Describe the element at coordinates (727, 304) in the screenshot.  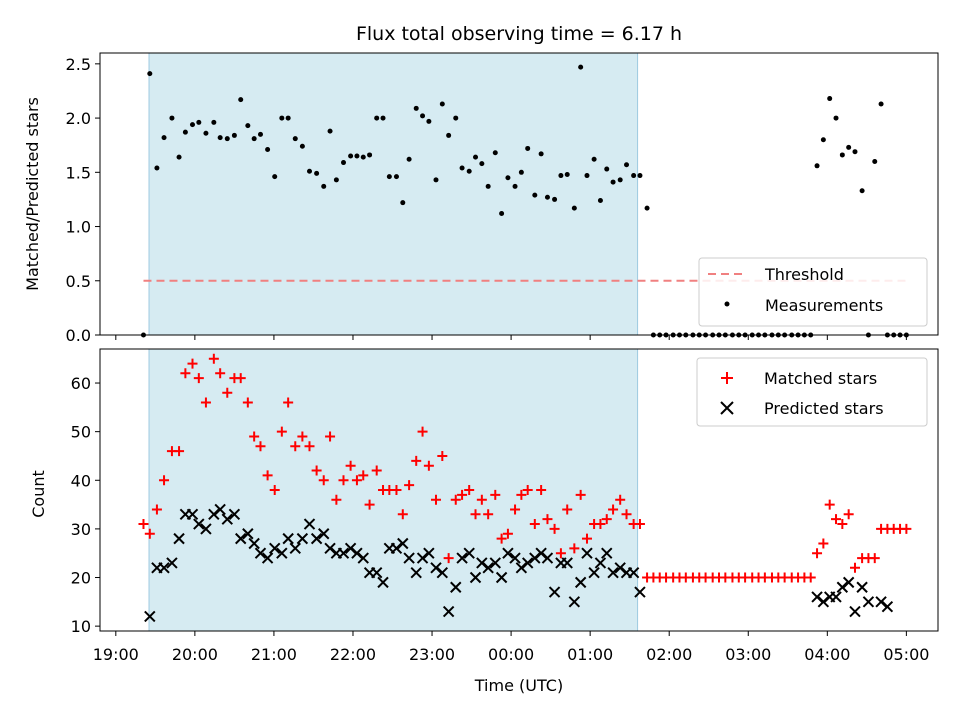
I see `legend-measurements-swatch` at that location.